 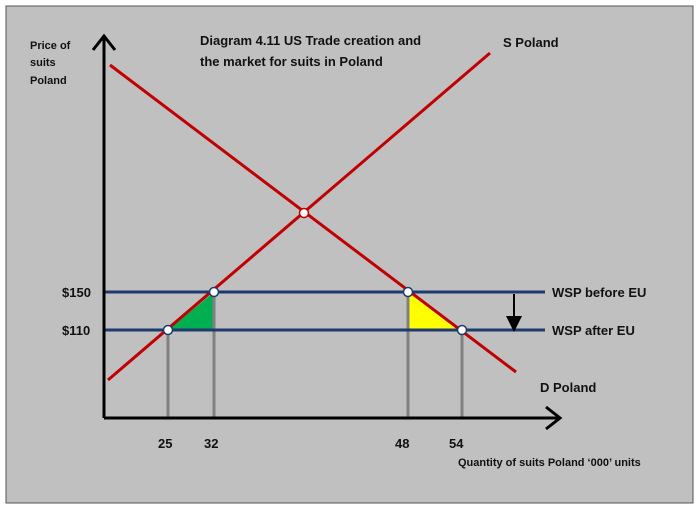 I want to click on price-tick-150: $150, so click(x=76, y=292).